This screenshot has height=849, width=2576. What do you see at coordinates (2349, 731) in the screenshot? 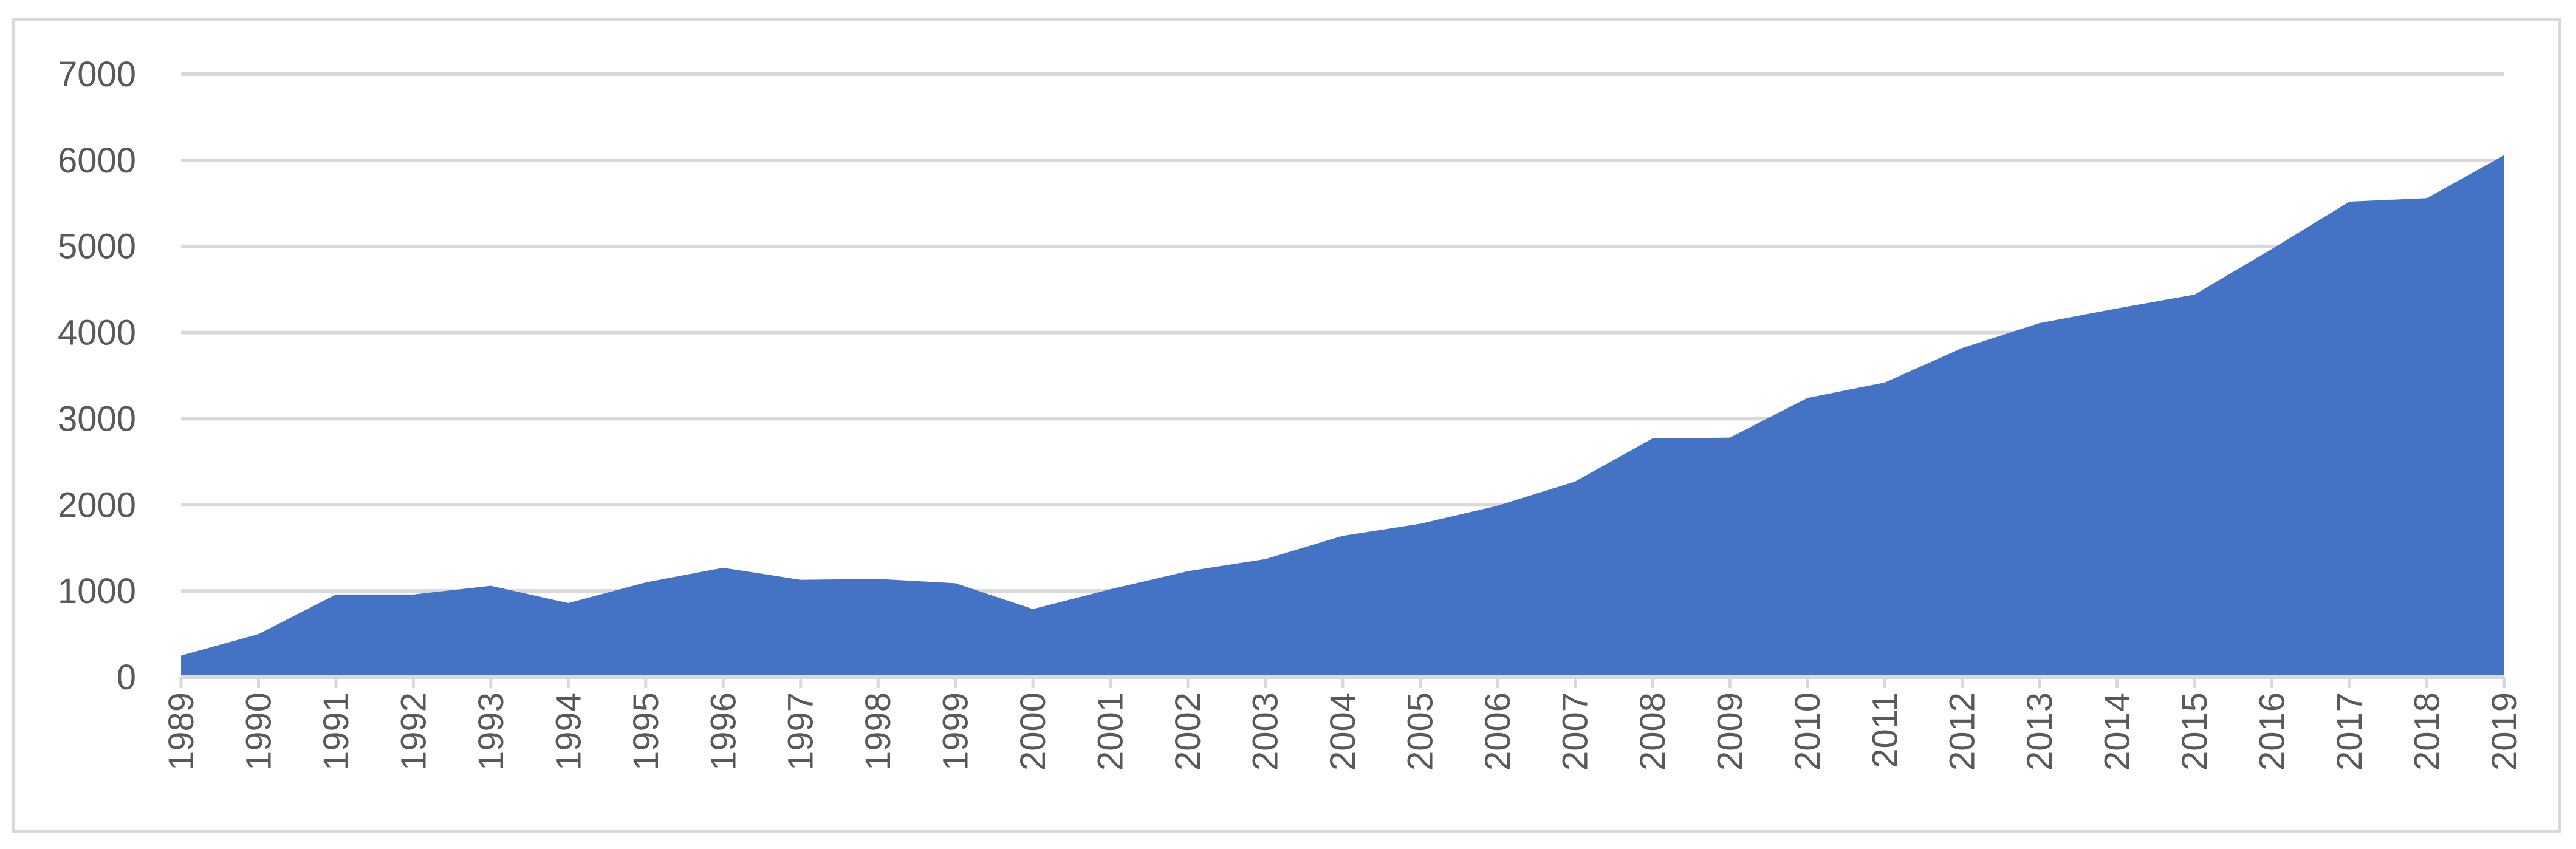
I see `x-tick-label: 2017` at bounding box center [2349, 731].